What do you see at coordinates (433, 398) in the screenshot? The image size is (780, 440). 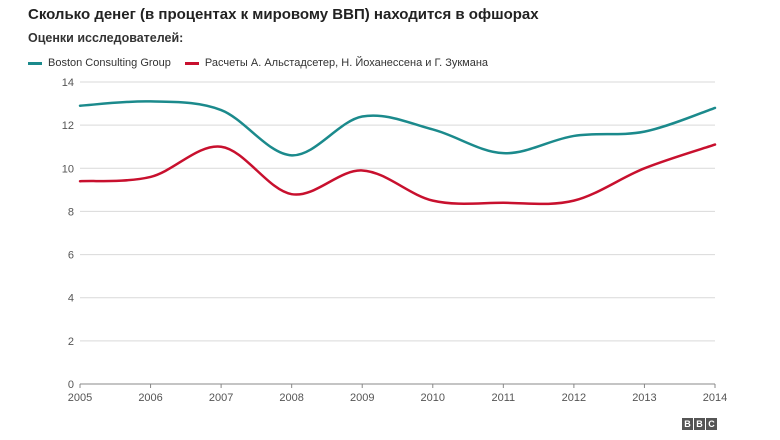 I see `x-tick-label: 2010` at bounding box center [433, 398].